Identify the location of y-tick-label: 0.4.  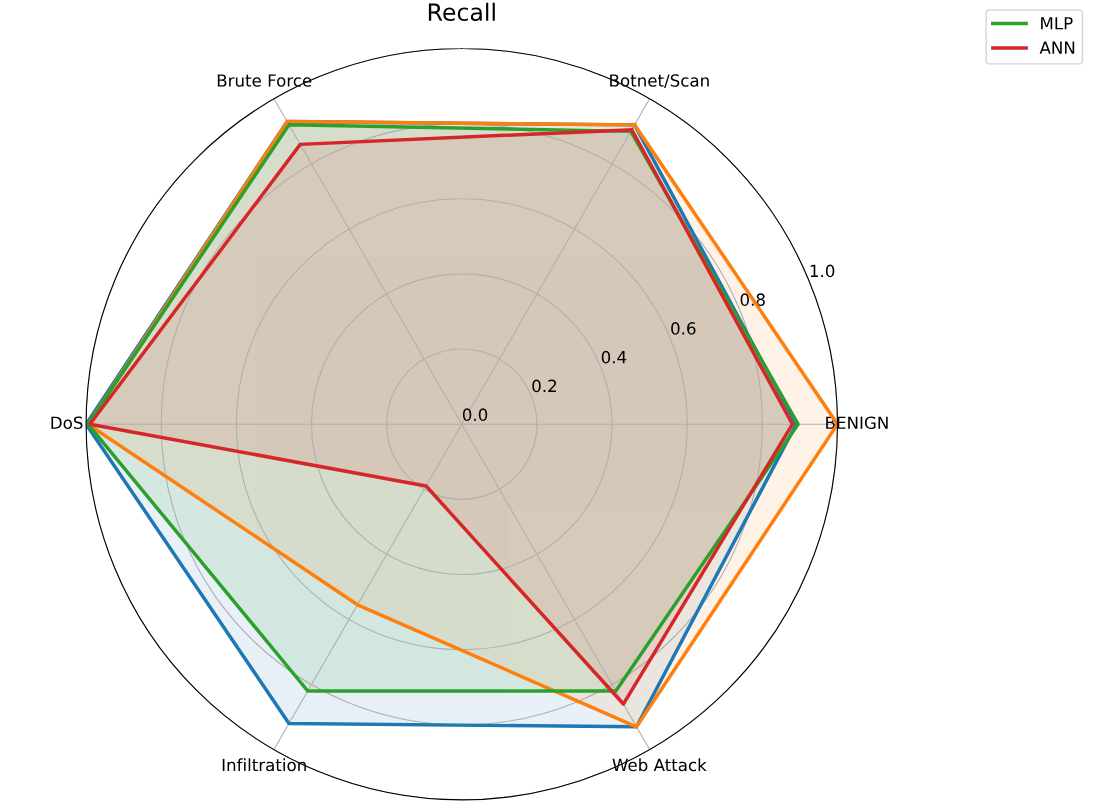
(614, 357).